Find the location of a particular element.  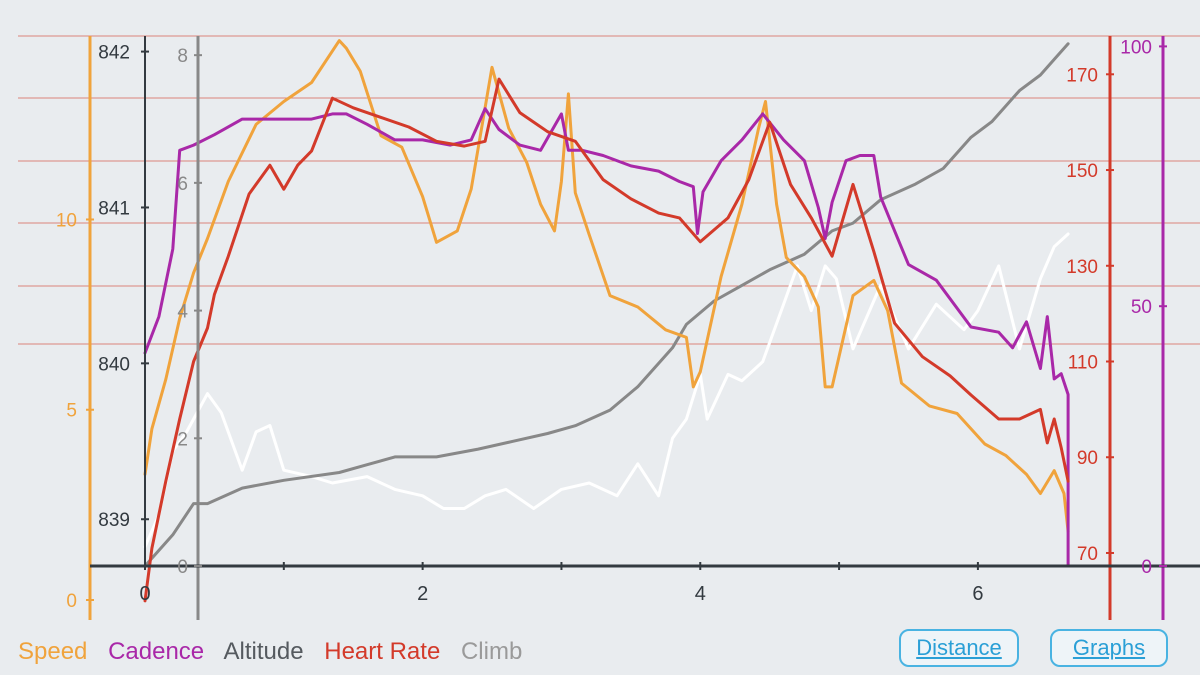

legend-climb: Climb is located at coordinates (491, 651).